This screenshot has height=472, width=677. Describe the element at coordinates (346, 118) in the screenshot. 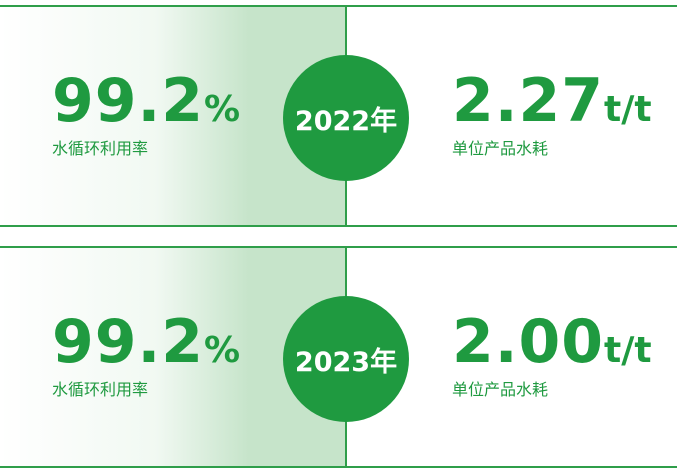

I see `year-badge: 2022年` at that location.